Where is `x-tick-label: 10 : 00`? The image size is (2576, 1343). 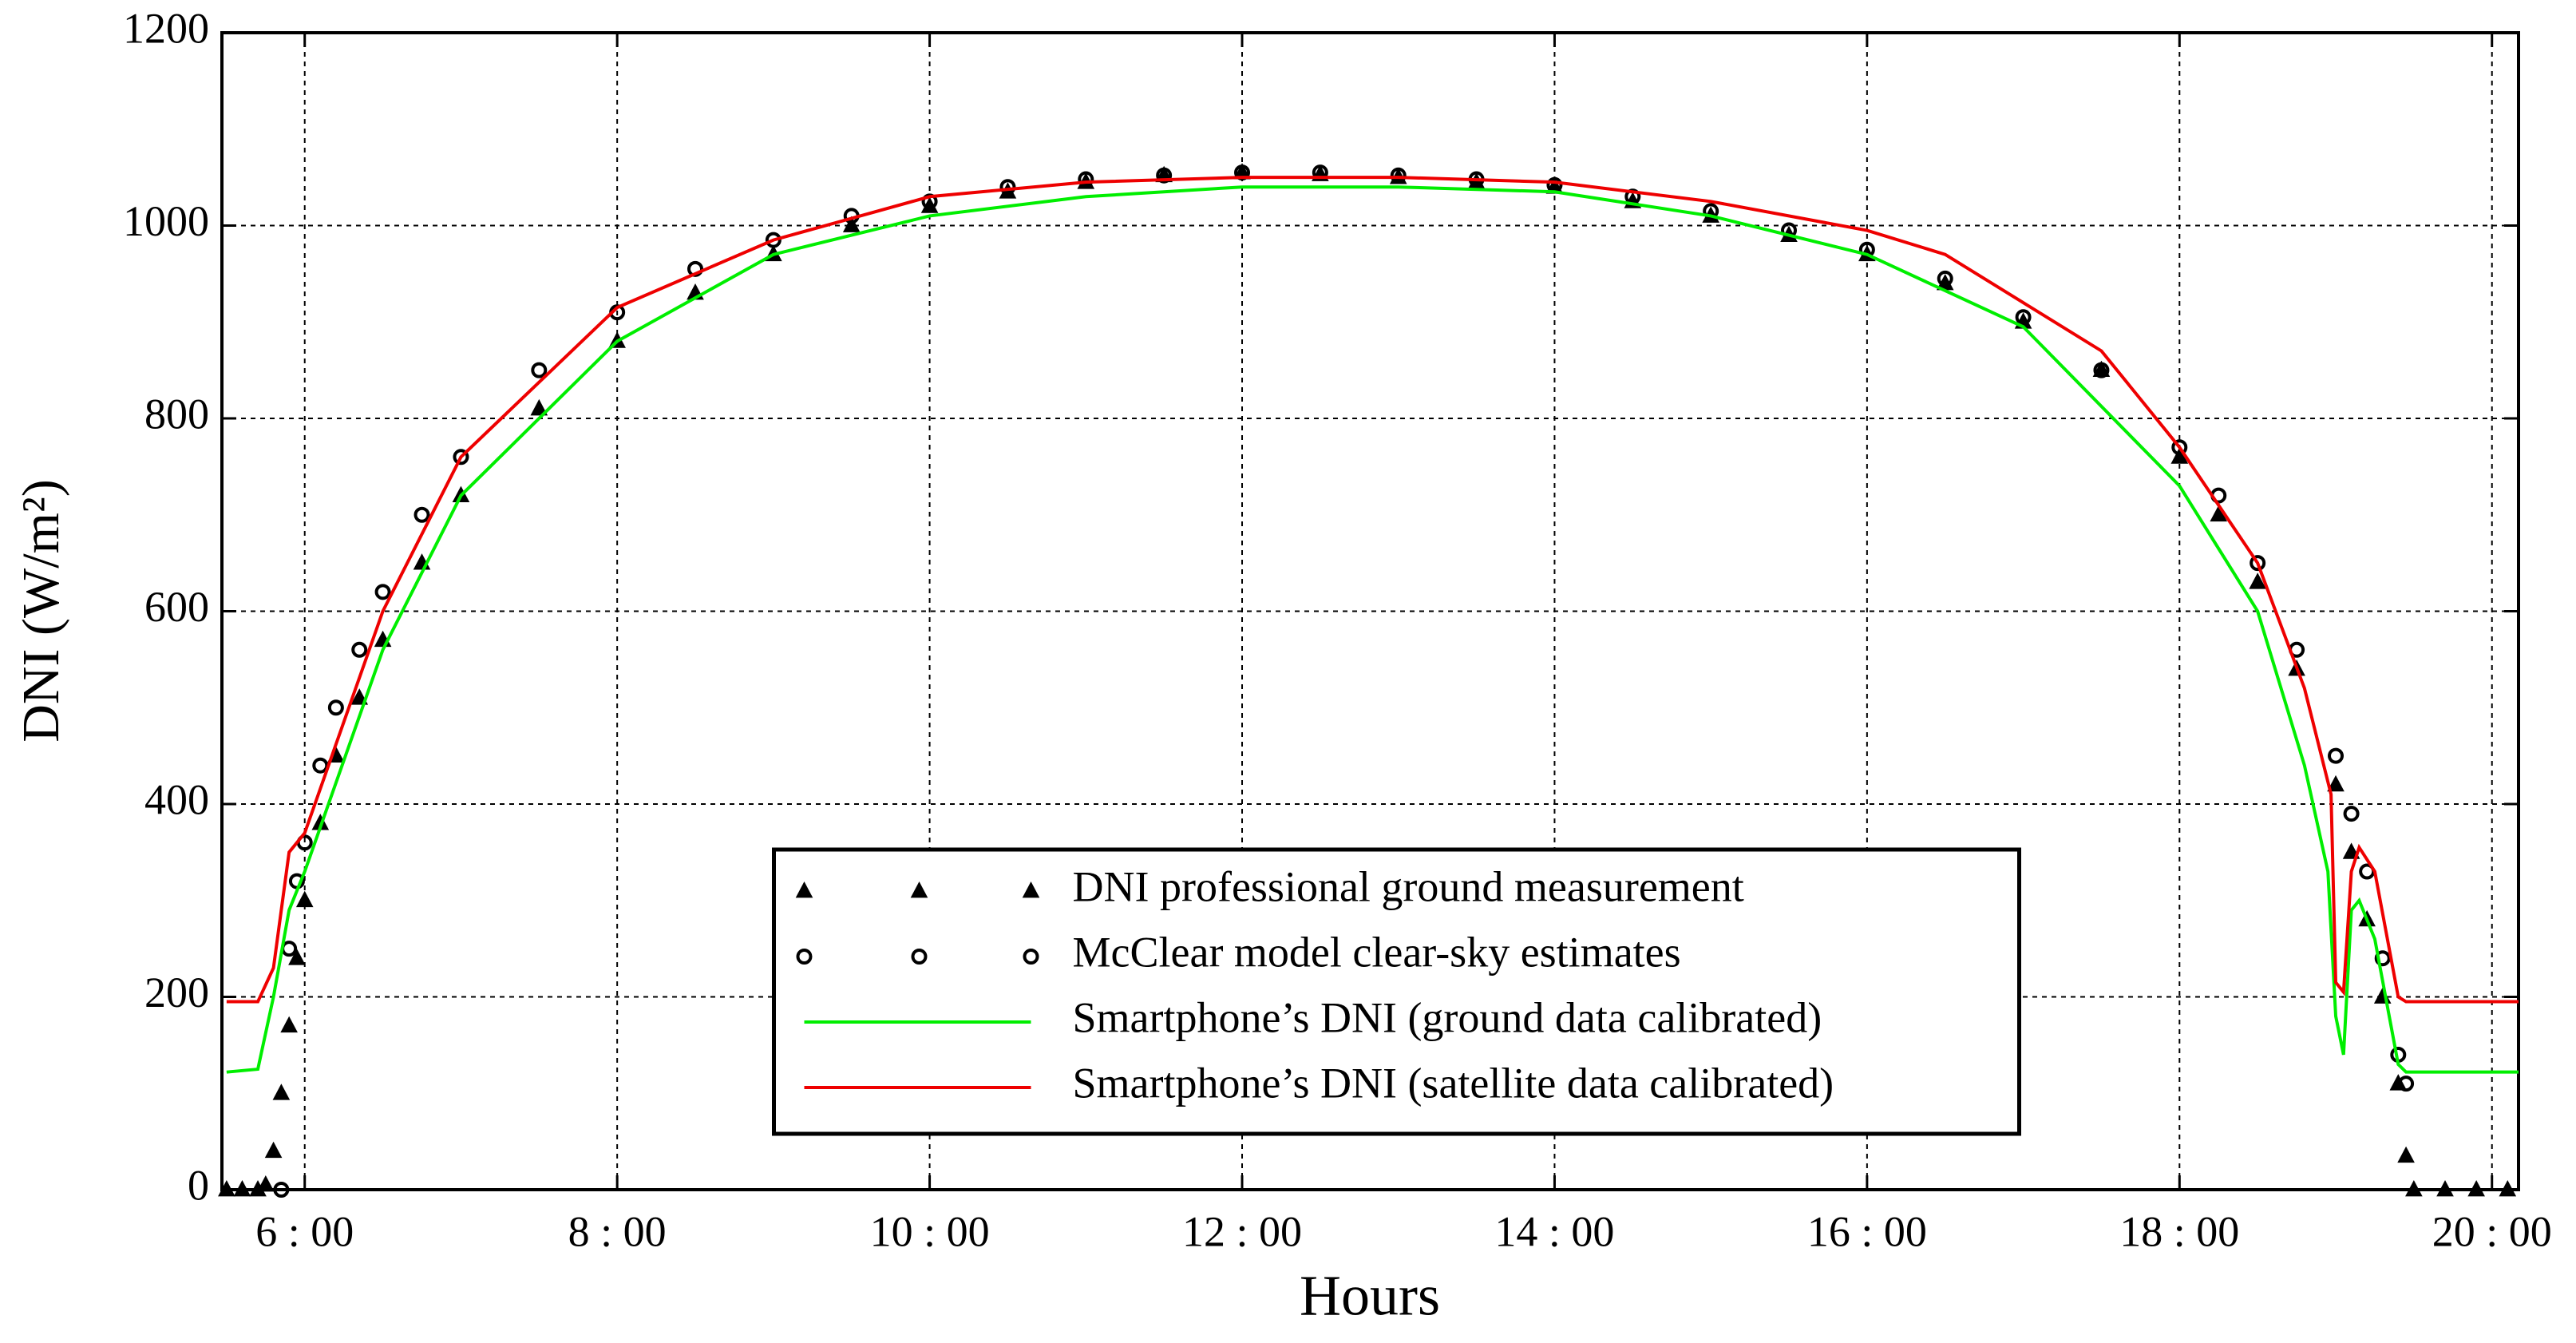 x-tick-label: 10 : 00 is located at coordinates (930, 1231).